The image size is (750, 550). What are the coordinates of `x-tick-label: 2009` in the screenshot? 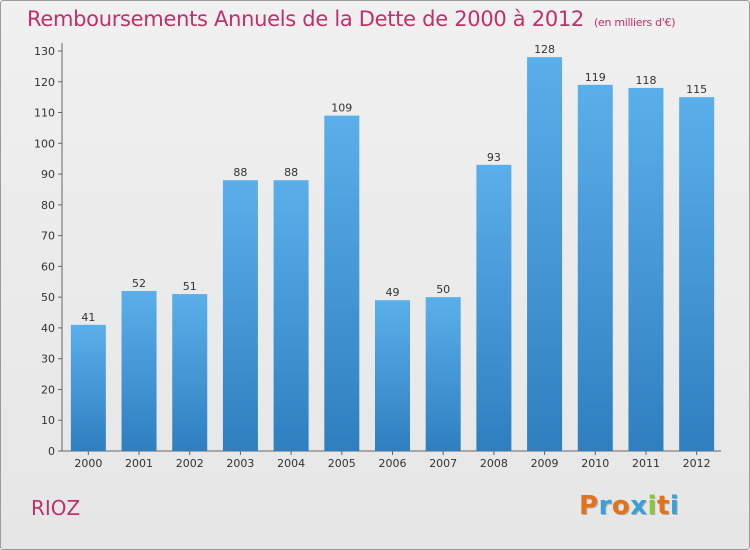 It's located at (545, 463).